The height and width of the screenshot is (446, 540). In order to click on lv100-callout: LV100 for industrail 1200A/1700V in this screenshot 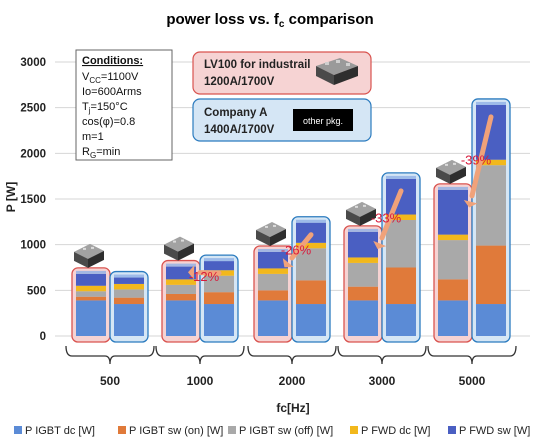, I will do `click(282, 73)`.